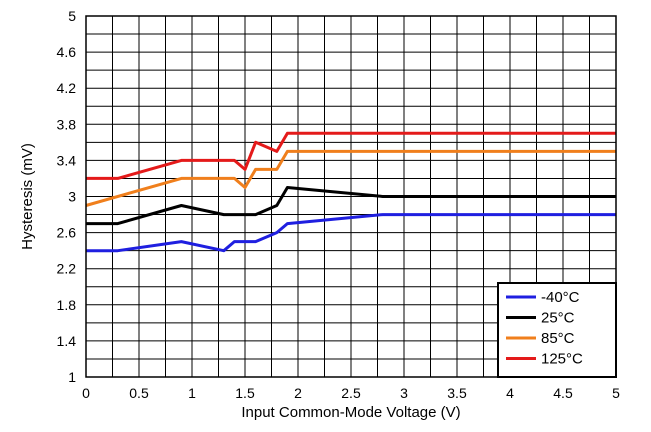 This screenshot has height=432, width=651. I want to click on x-tick-label: 2, so click(298, 393).